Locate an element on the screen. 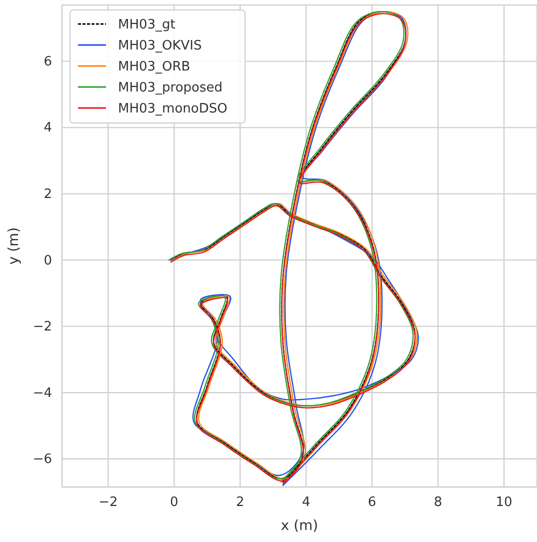 The height and width of the screenshot is (542, 537). legend-label: MH03_ORB is located at coordinates (154, 67).